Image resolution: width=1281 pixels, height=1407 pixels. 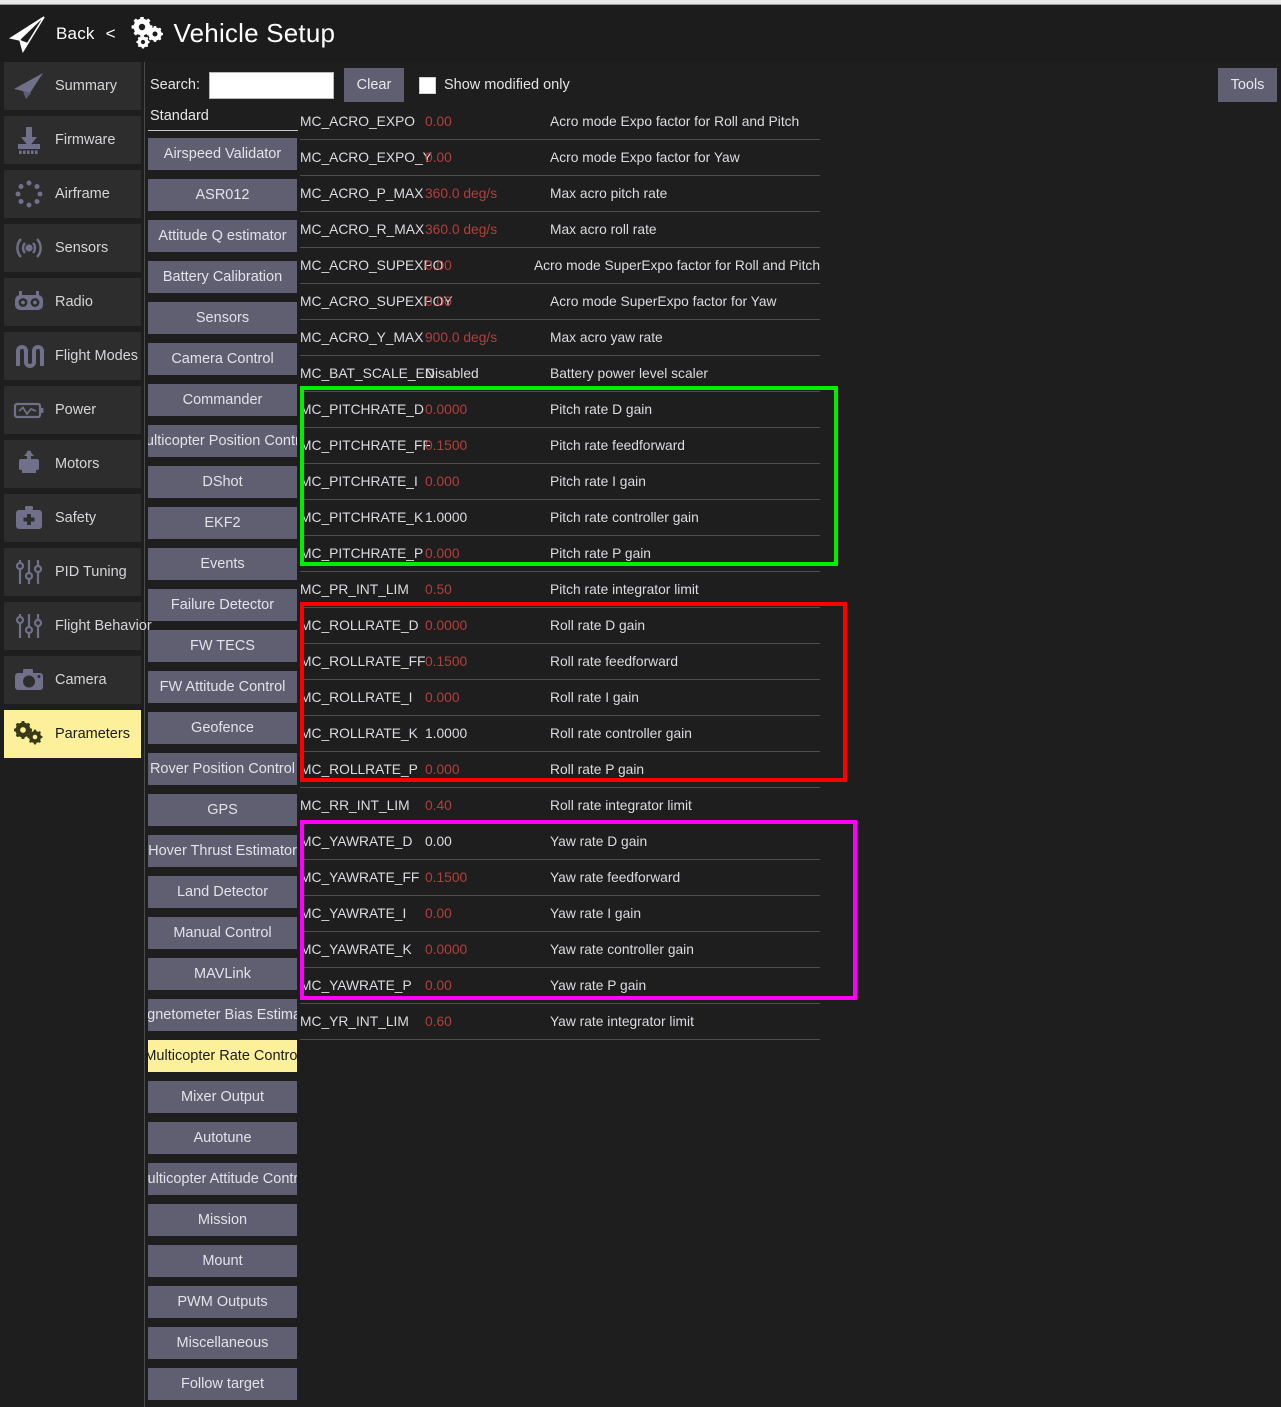 What do you see at coordinates (222, 1384) in the screenshot?
I see `parameter-group-follow-target: Follow target` at bounding box center [222, 1384].